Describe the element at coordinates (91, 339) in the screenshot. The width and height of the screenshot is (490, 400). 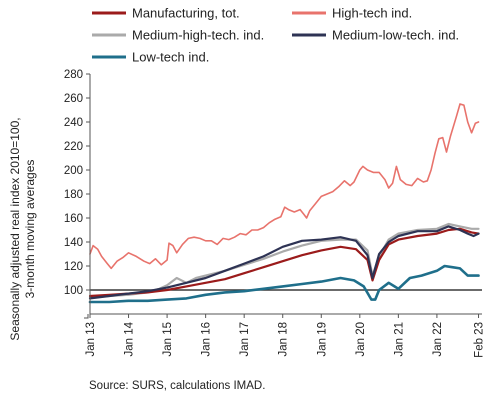
I see `x-tick-label-0: Jan 13` at that location.